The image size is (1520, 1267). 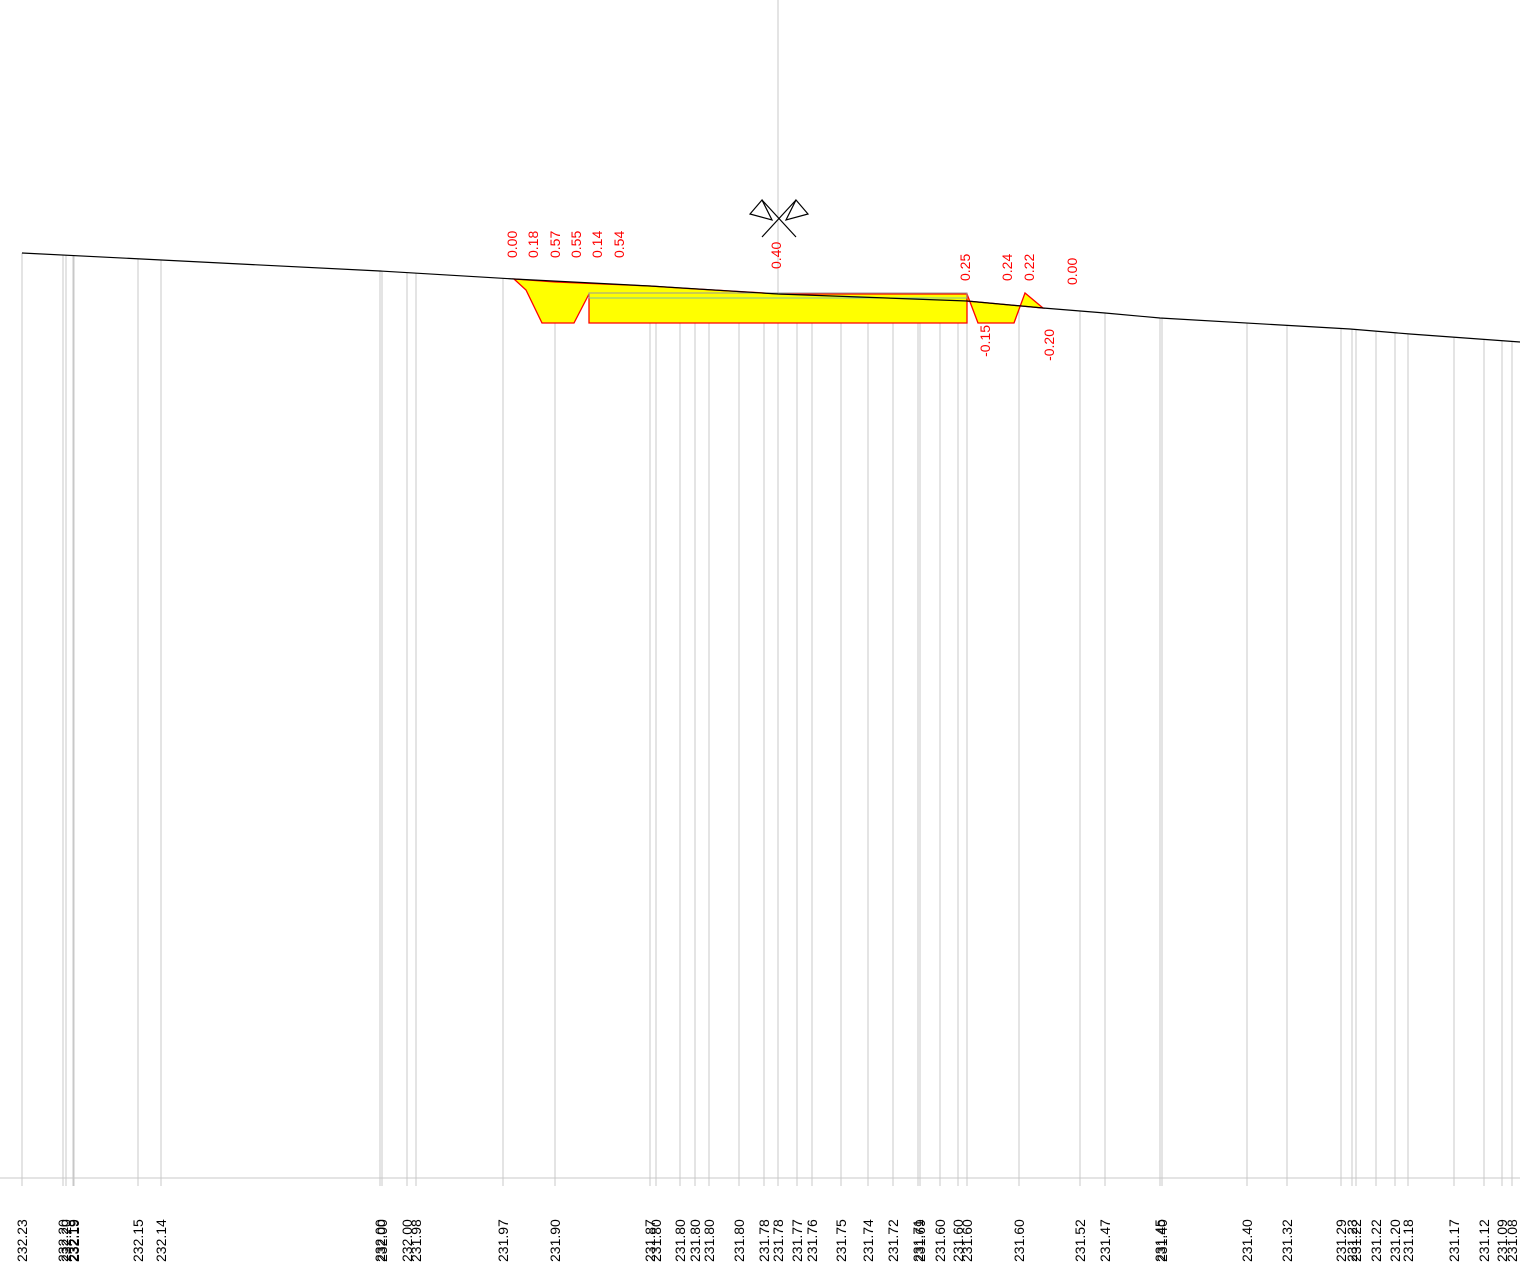 What do you see at coordinates (650, 1240) in the screenshot?
I see `elevation-label: 231.87` at bounding box center [650, 1240].